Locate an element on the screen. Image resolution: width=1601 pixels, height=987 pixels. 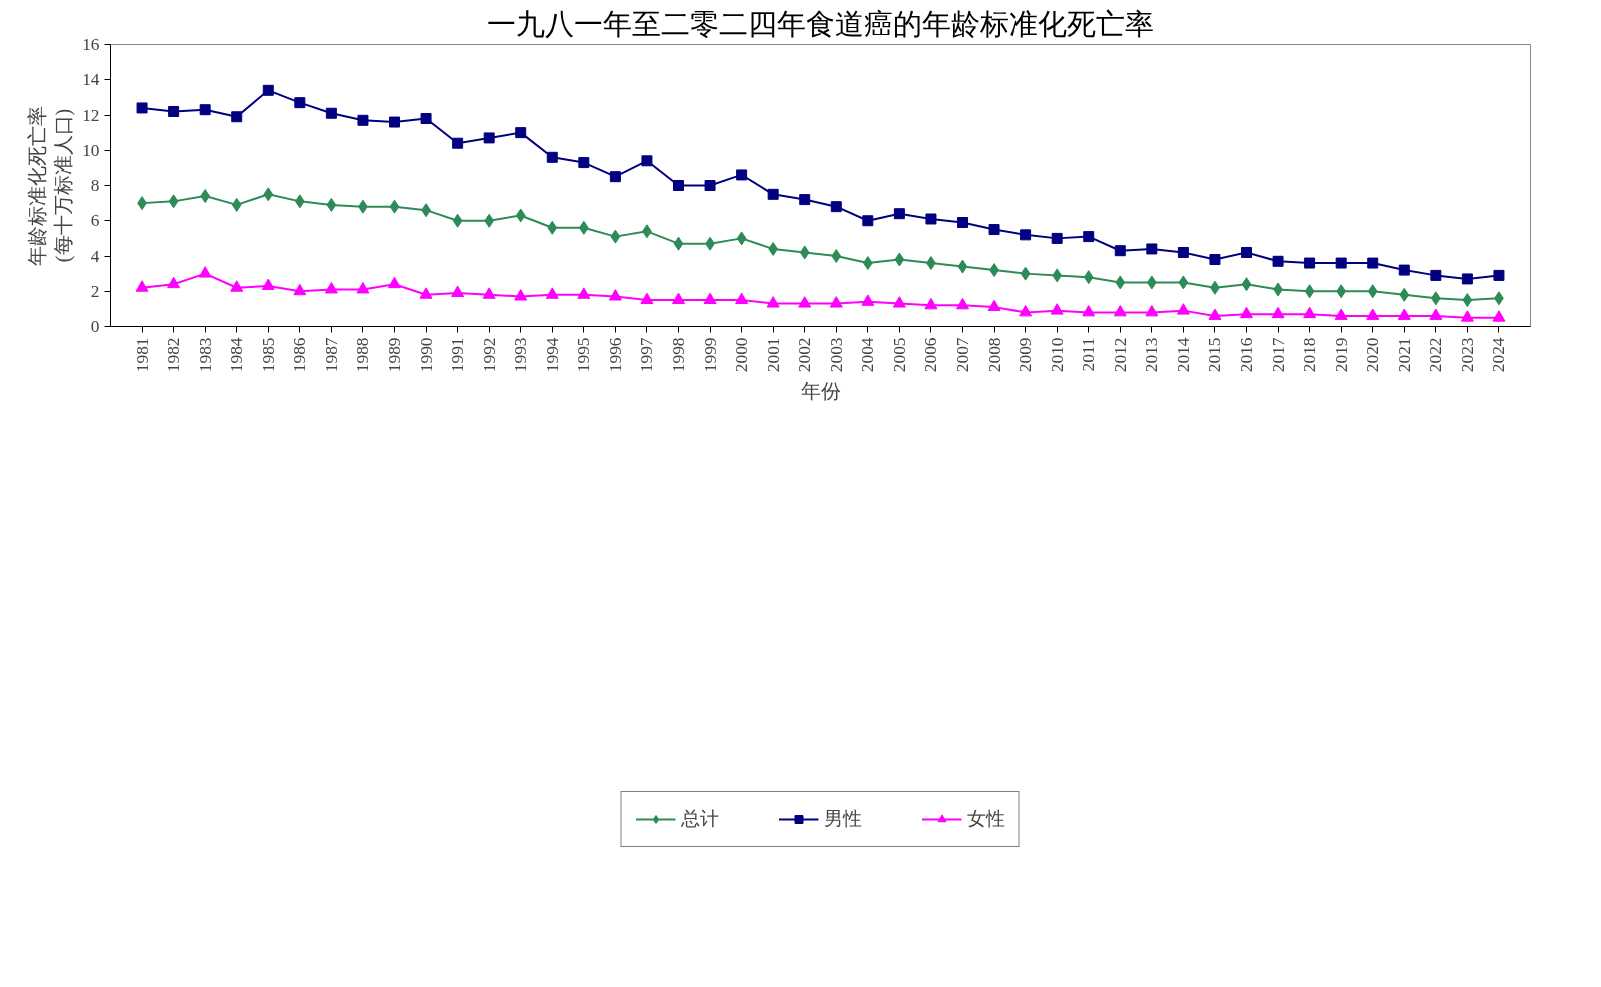
x-tick-label: 1998 is located at coordinates (678, 355).